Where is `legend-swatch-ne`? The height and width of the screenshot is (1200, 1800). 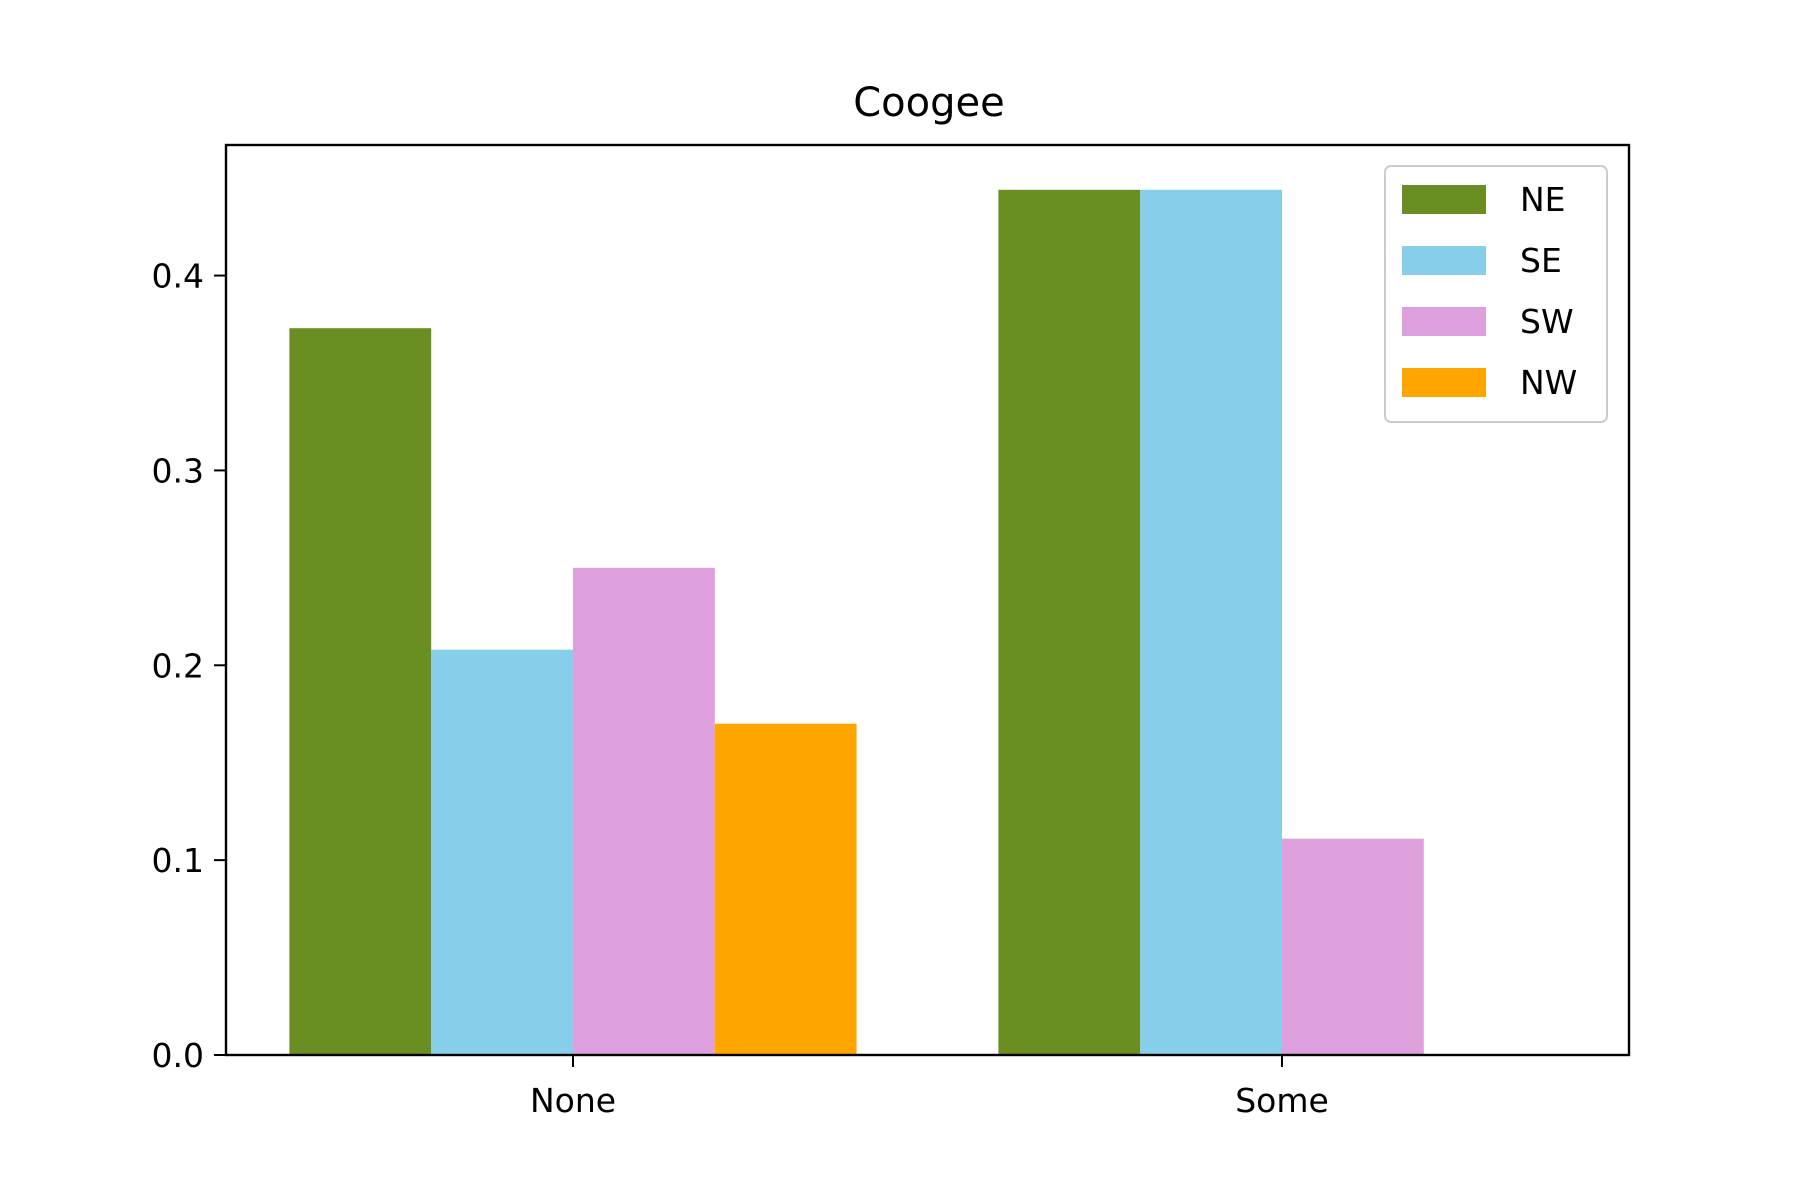 legend-swatch-ne is located at coordinates (1444, 199).